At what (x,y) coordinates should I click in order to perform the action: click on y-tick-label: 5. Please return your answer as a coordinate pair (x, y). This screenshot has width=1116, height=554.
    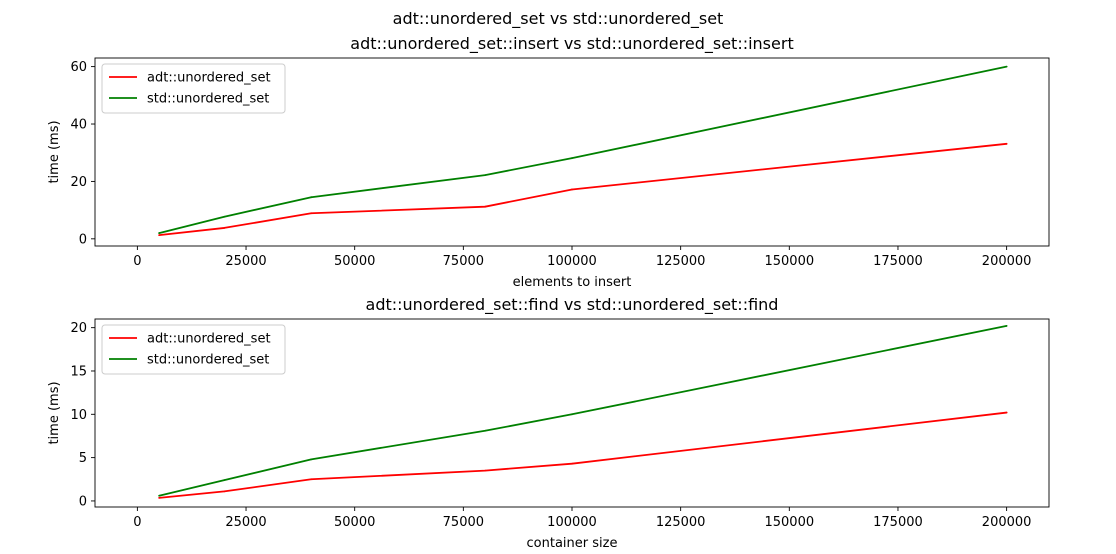
    Looking at the image, I should click on (83, 458).